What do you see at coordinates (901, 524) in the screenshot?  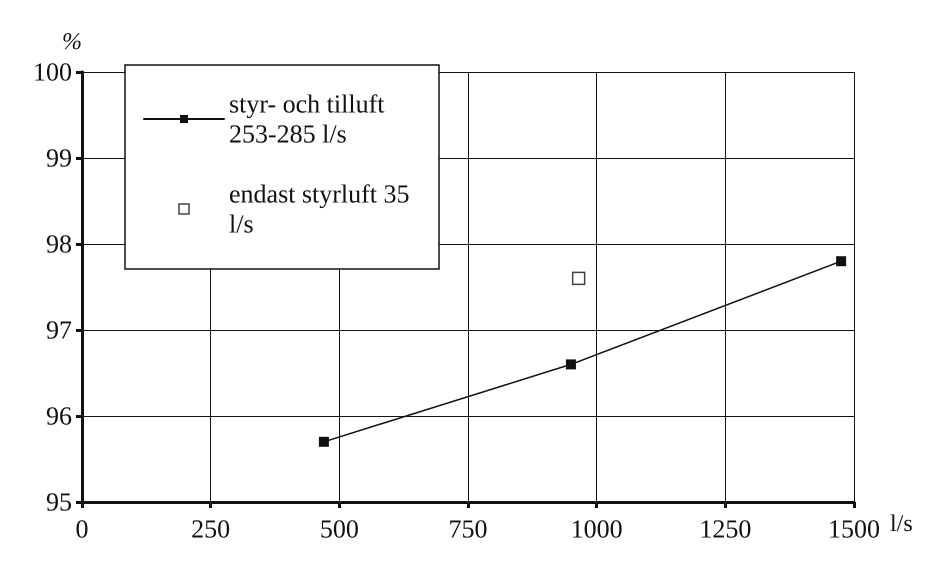 I see `x-axis-title: l/s` at bounding box center [901, 524].